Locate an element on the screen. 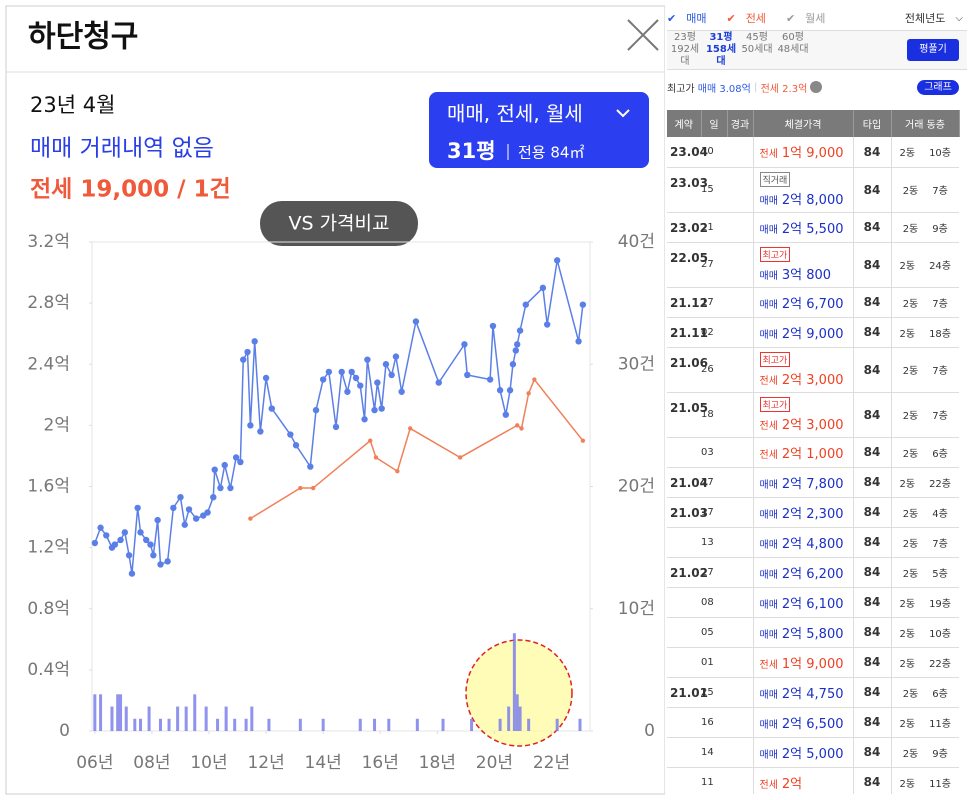 This screenshot has width=973, height=800. day: 25 is located at coordinates (714, 692).